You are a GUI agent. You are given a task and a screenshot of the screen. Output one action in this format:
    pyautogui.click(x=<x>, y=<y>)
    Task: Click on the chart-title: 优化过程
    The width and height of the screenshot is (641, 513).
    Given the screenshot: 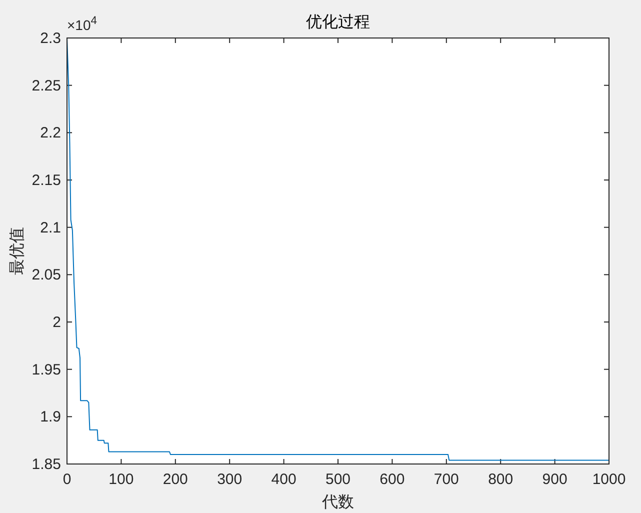 What is the action you would take?
    pyautogui.click(x=338, y=22)
    